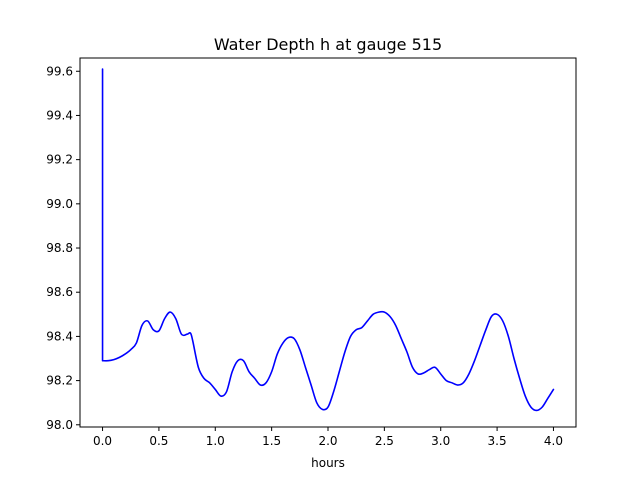  I want to click on x-tick-label: 3.5, so click(497, 441).